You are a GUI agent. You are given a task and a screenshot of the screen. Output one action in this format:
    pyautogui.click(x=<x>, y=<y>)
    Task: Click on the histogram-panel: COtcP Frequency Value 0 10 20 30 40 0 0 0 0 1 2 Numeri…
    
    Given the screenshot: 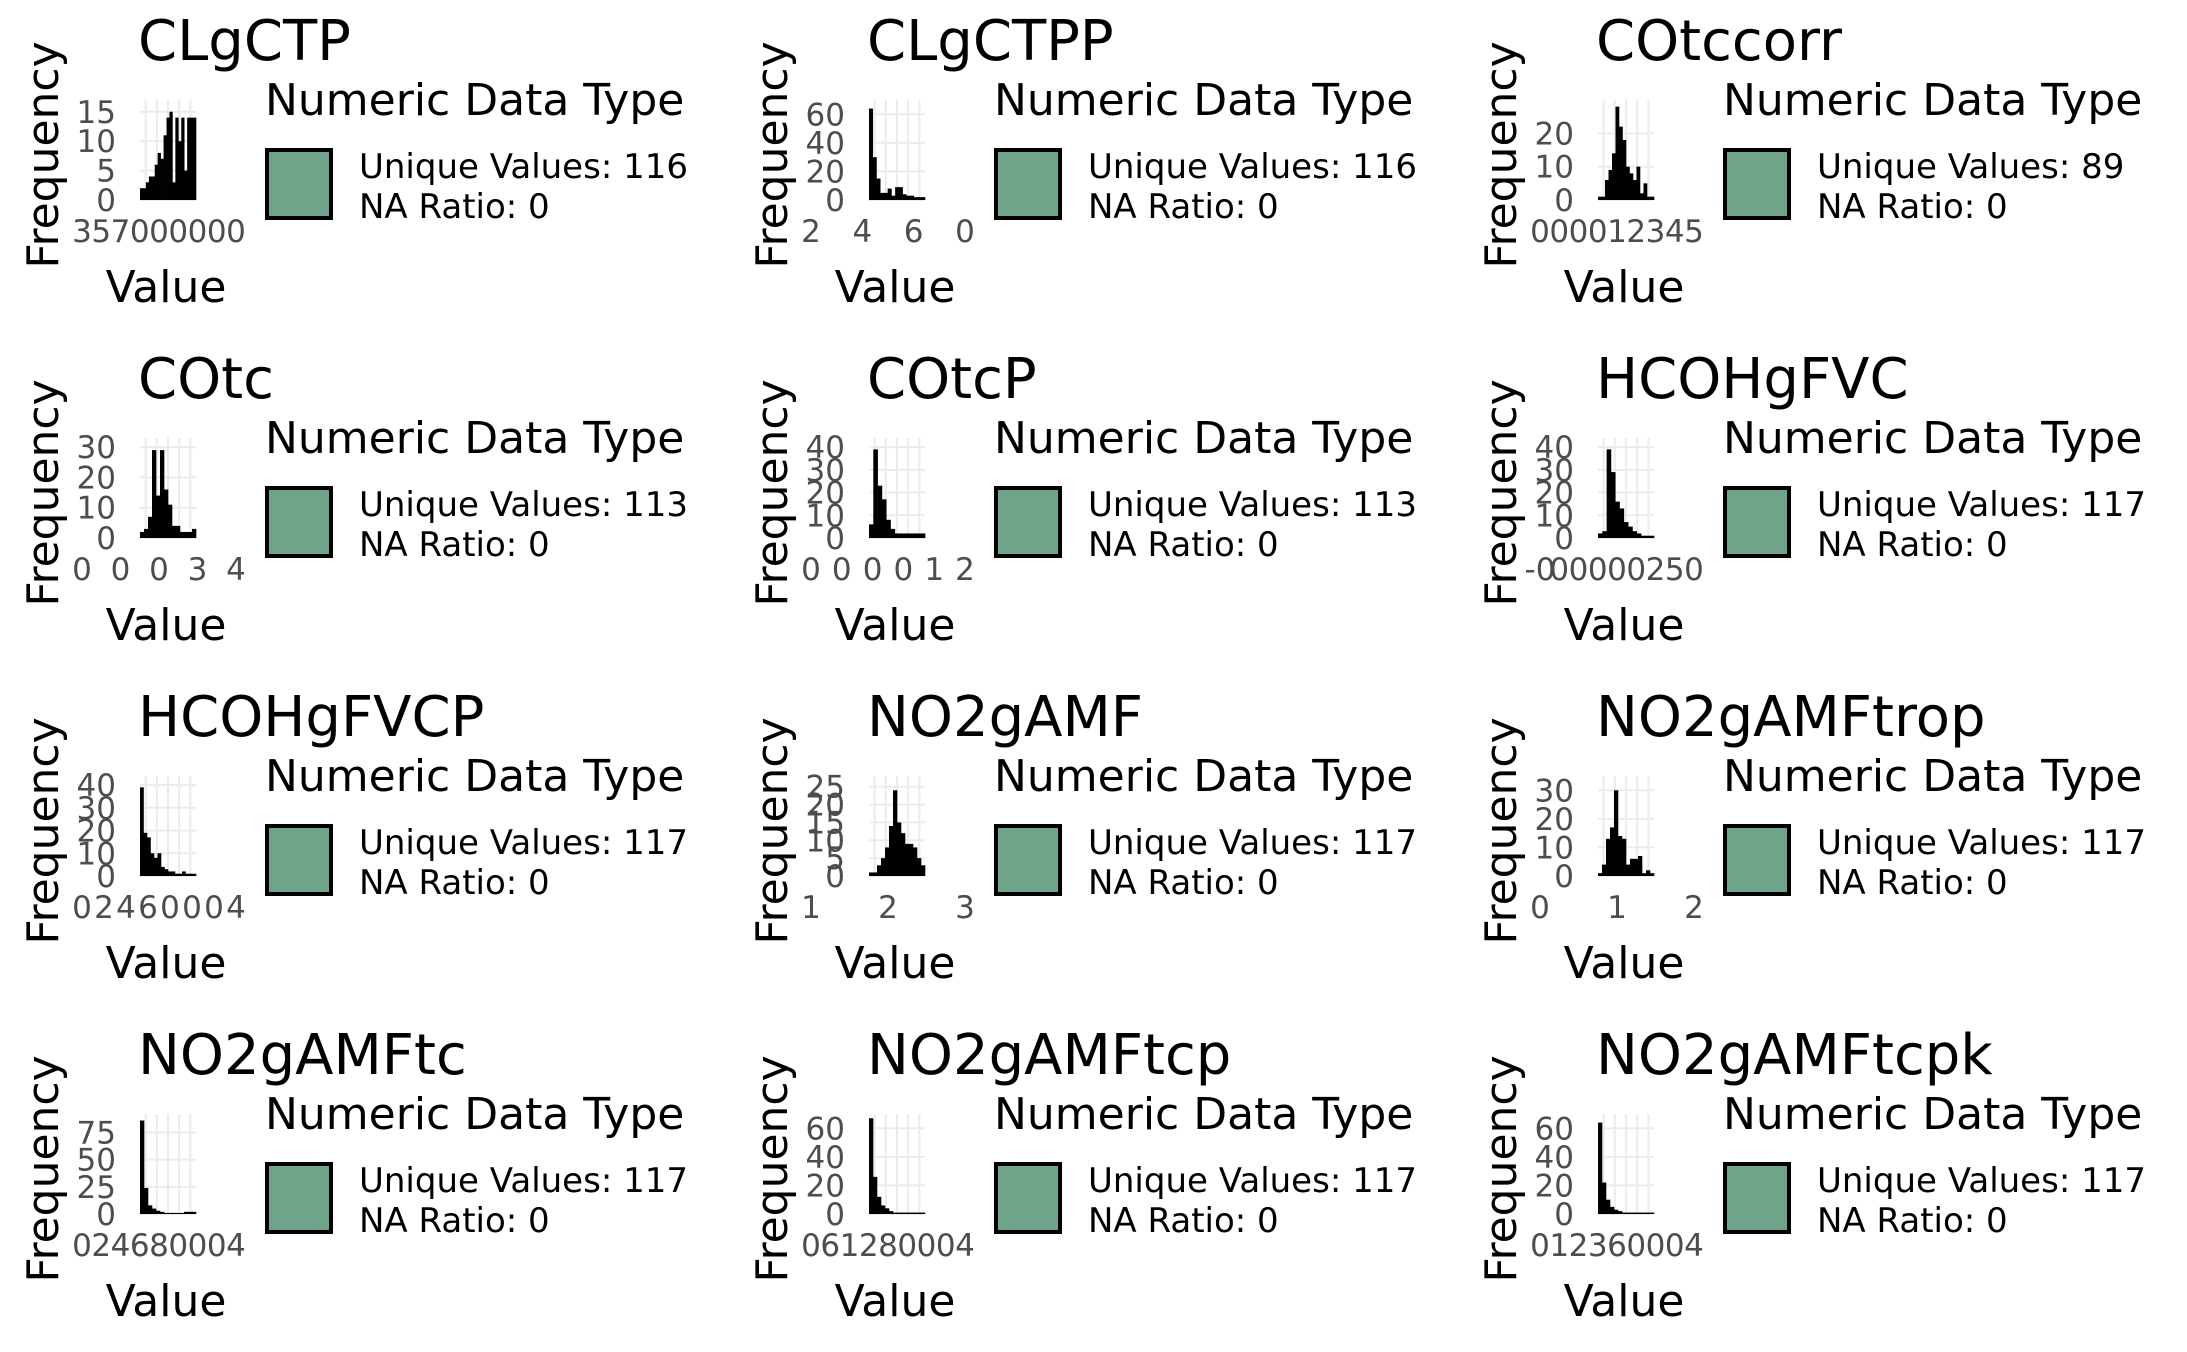 What is the action you would take?
    pyautogui.click(x=1093, y=507)
    